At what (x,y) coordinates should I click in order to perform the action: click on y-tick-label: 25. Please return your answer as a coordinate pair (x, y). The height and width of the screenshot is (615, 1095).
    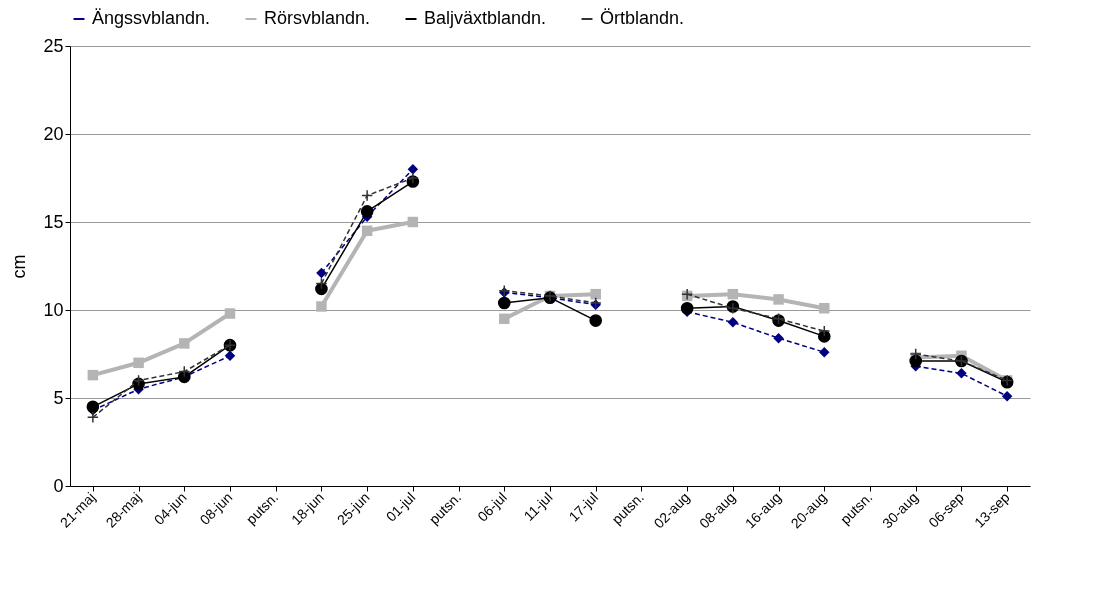
    Looking at the image, I should click on (53, 45).